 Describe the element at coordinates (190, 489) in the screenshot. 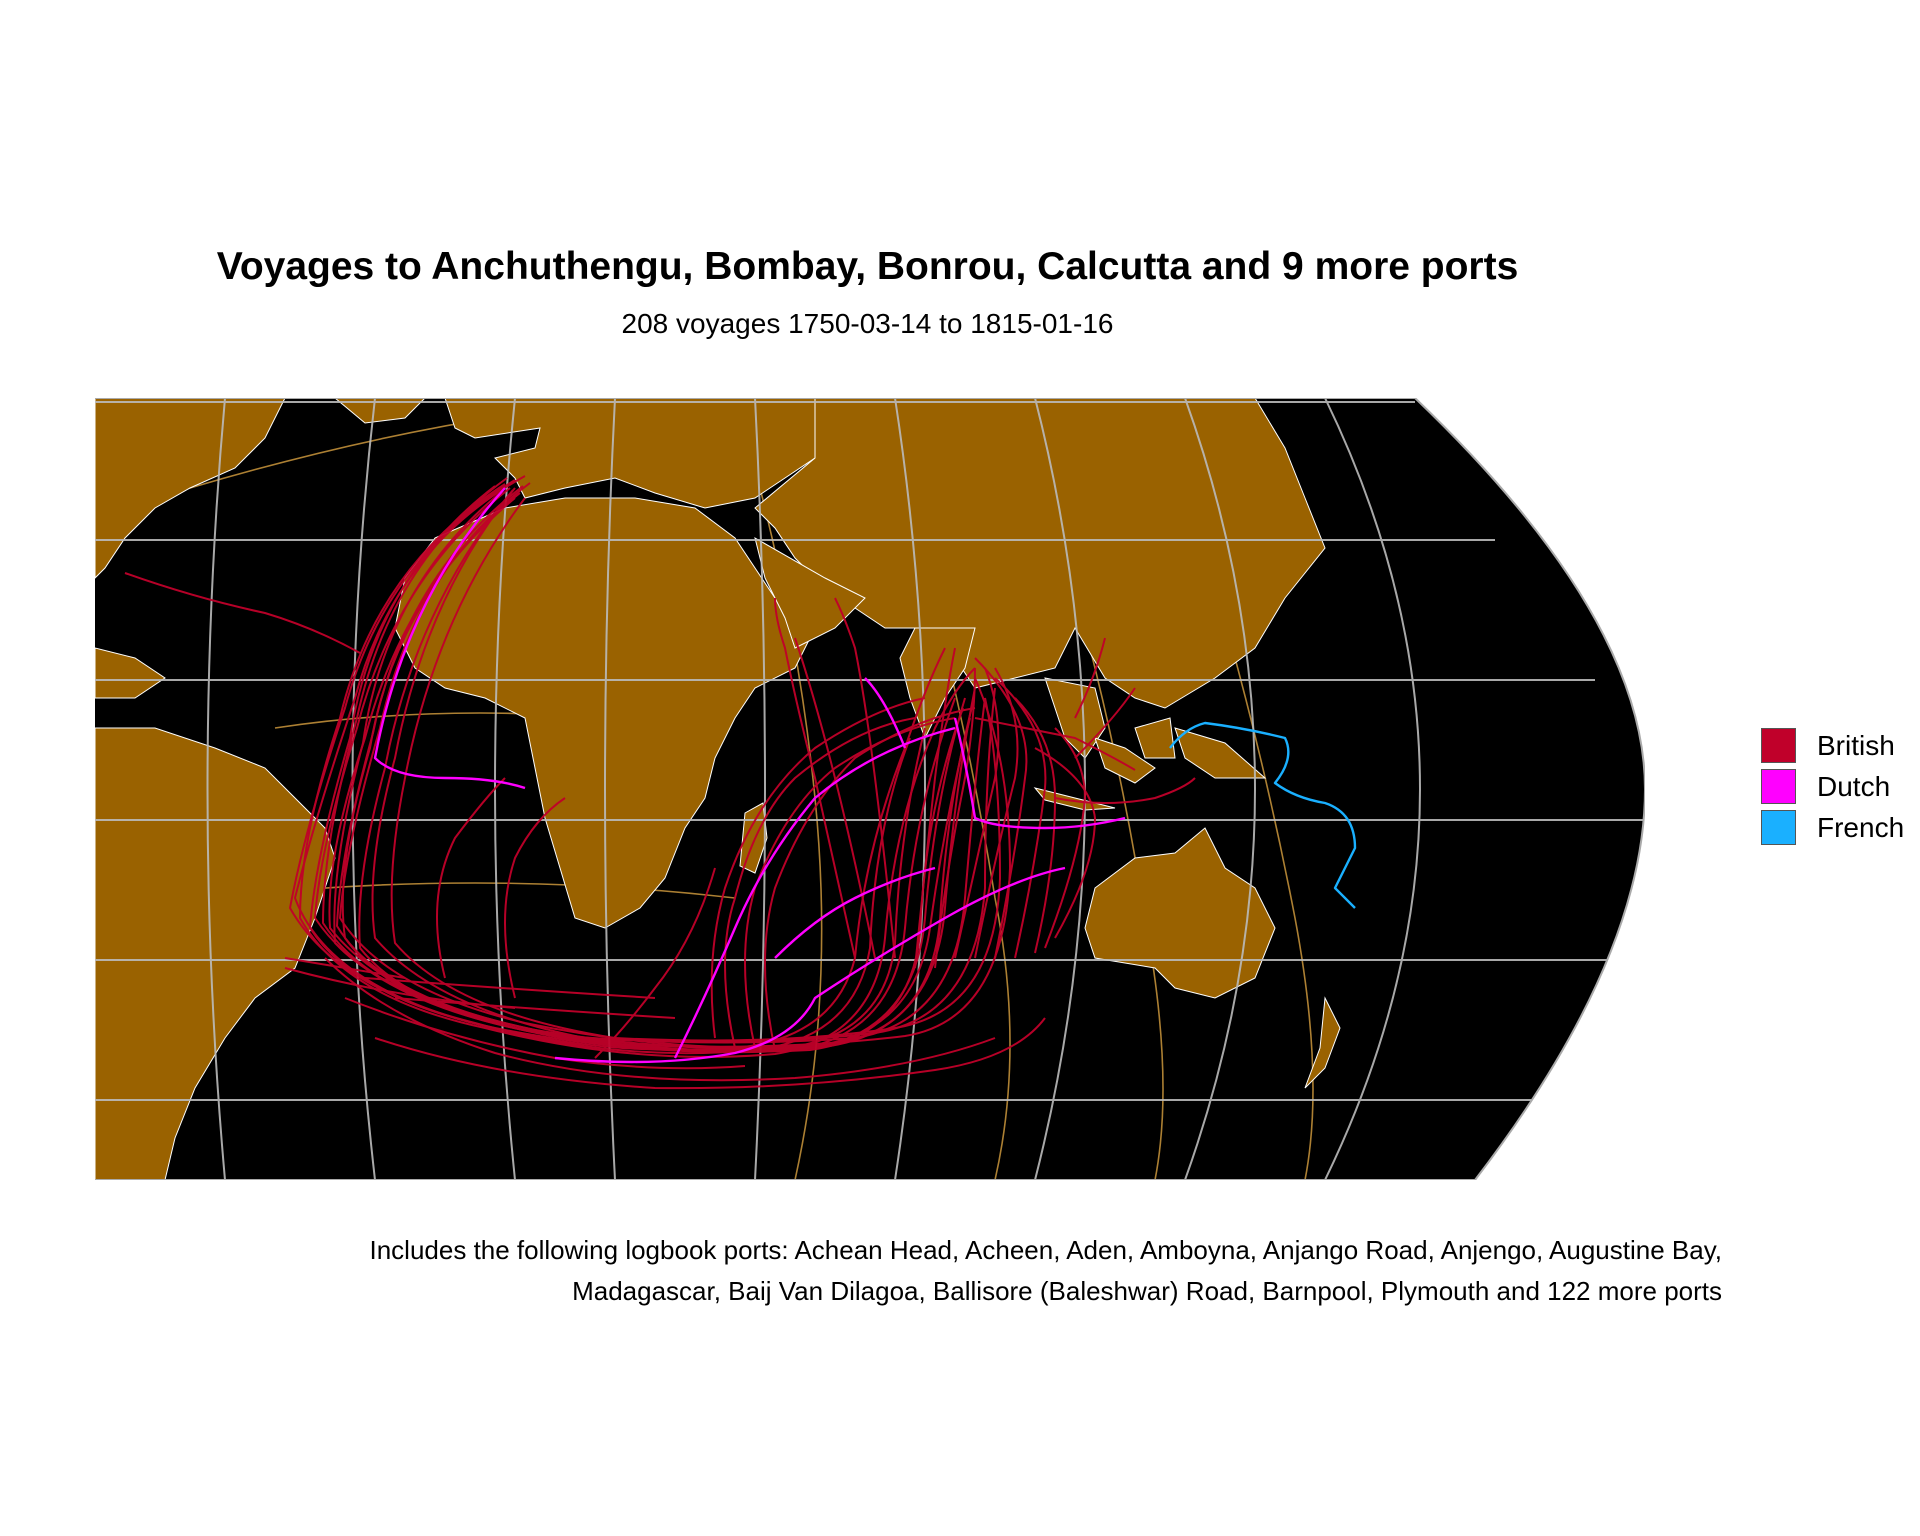

I see `north-america` at that location.